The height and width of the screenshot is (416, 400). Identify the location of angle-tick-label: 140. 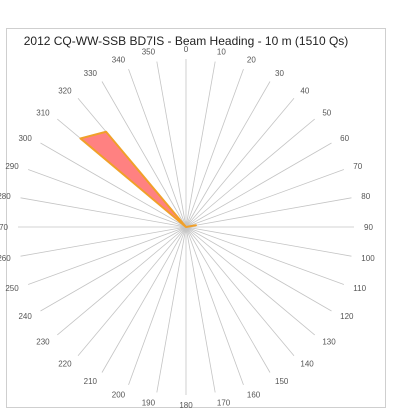
(307, 363).